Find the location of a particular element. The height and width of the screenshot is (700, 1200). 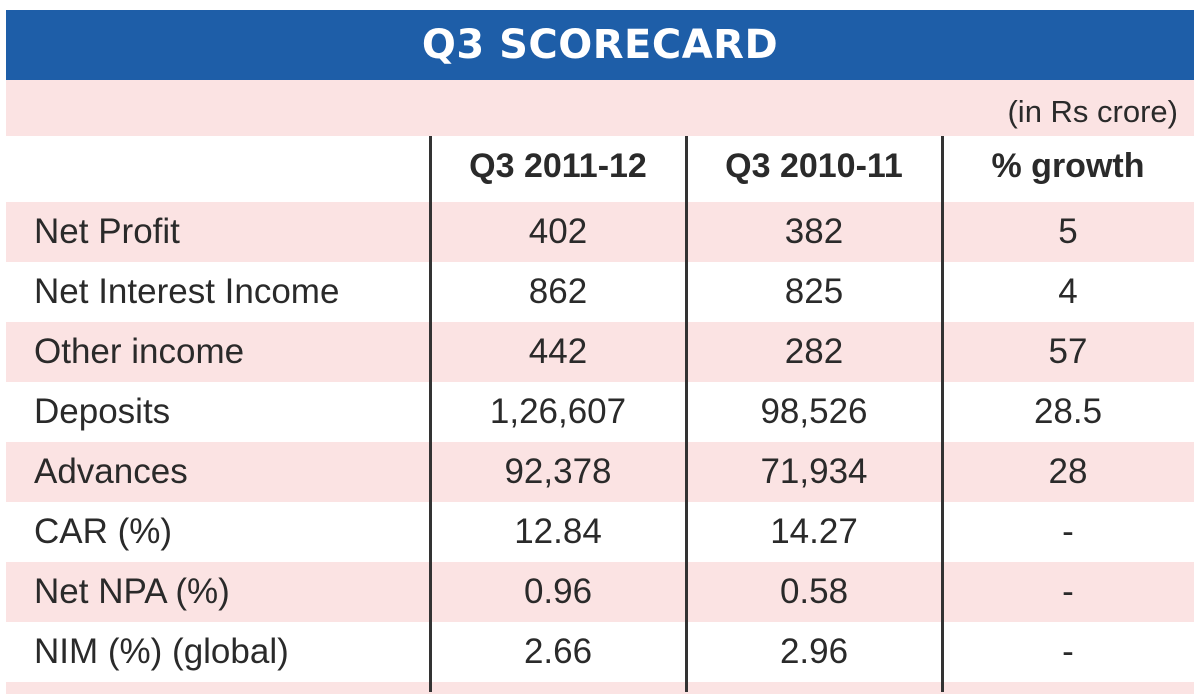

bottom-band is located at coordinates (600, 688).